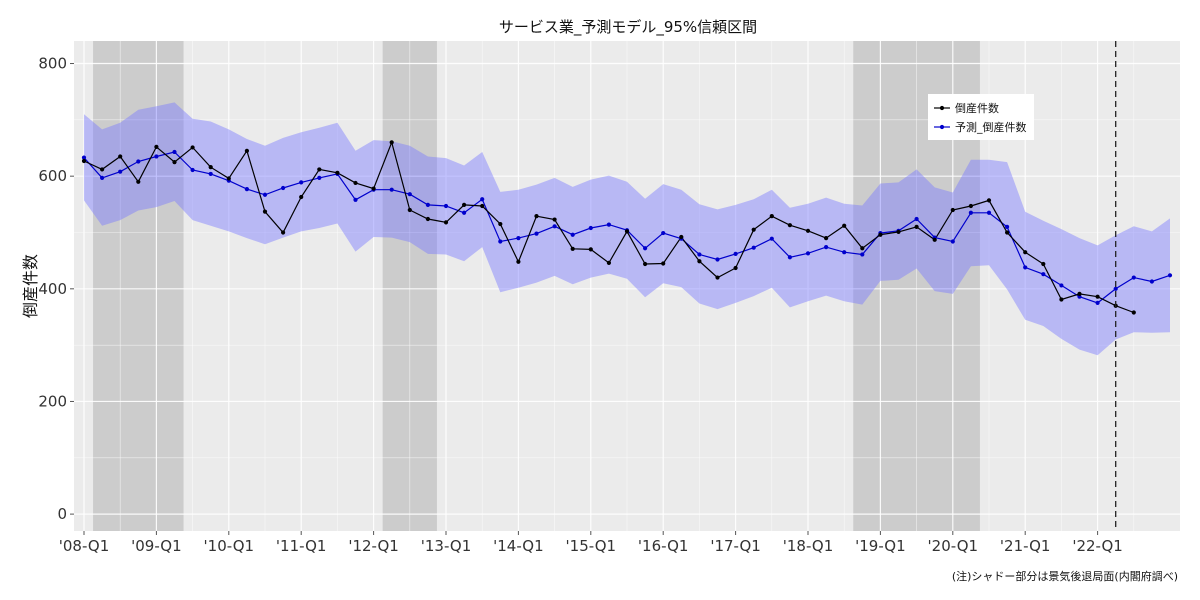 The height and width of the screenshot is (600, 1200). What do you see at coordinates (84, 546) in the screenshot?
I see `x-tick-label-0: '08-Q1` at bounding box center [84, 546].